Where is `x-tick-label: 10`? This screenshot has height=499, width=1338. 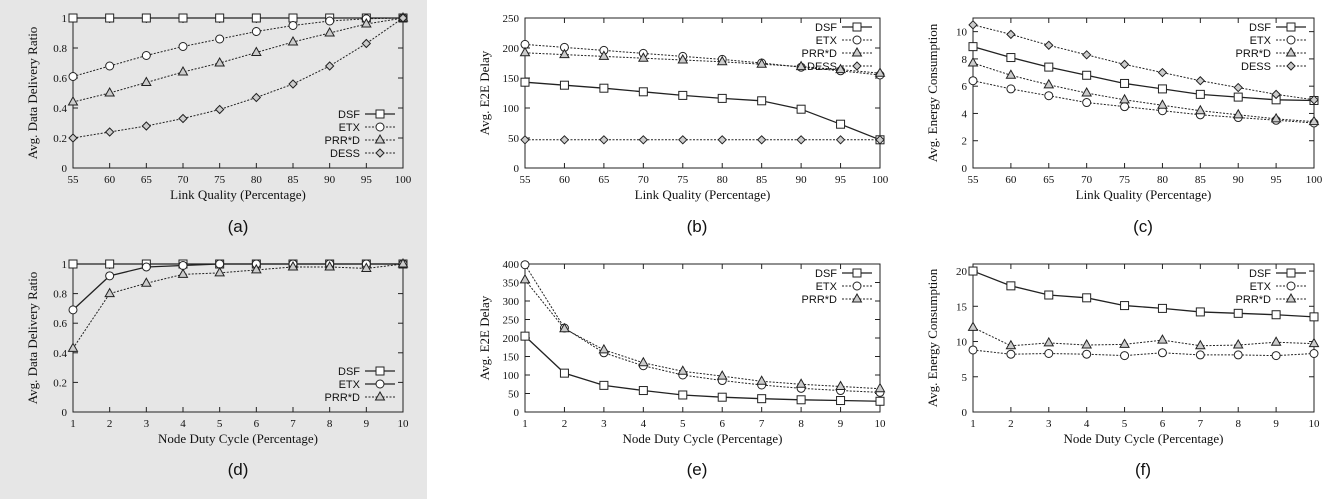 x-tick-label: 10 is located at coordinates (1315, 424).